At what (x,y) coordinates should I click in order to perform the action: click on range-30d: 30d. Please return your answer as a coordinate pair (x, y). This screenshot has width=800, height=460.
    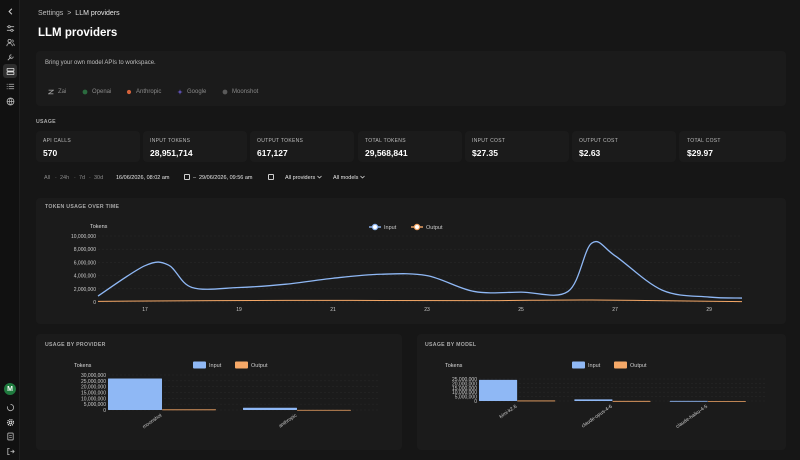
    Looking at the image, I should click on (99, 178).